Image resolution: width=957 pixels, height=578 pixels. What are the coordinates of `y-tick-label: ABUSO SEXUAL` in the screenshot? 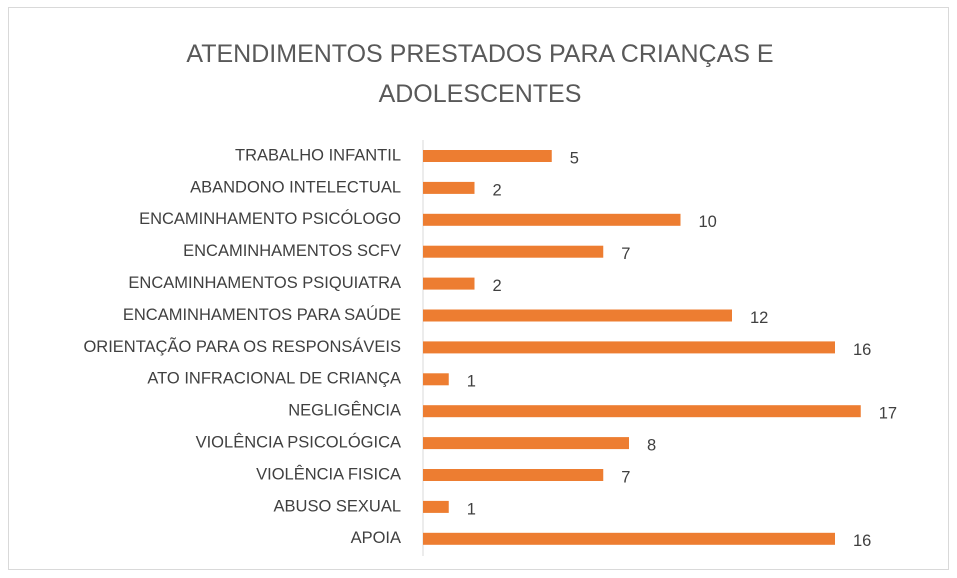 It's located at (337, 506).